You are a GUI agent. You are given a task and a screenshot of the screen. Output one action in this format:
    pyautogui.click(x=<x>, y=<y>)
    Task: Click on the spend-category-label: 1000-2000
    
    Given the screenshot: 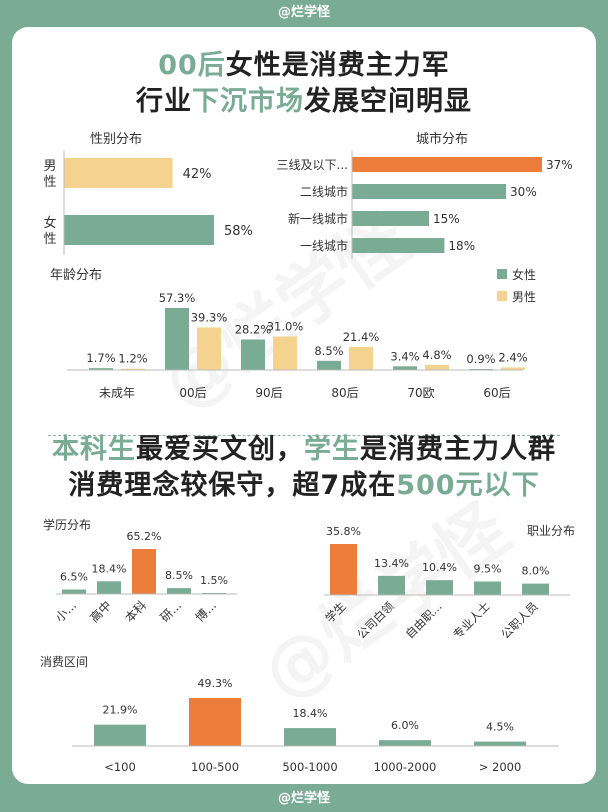 What is the action you would take?
    pyautogui.click(x=405, y=767)
    